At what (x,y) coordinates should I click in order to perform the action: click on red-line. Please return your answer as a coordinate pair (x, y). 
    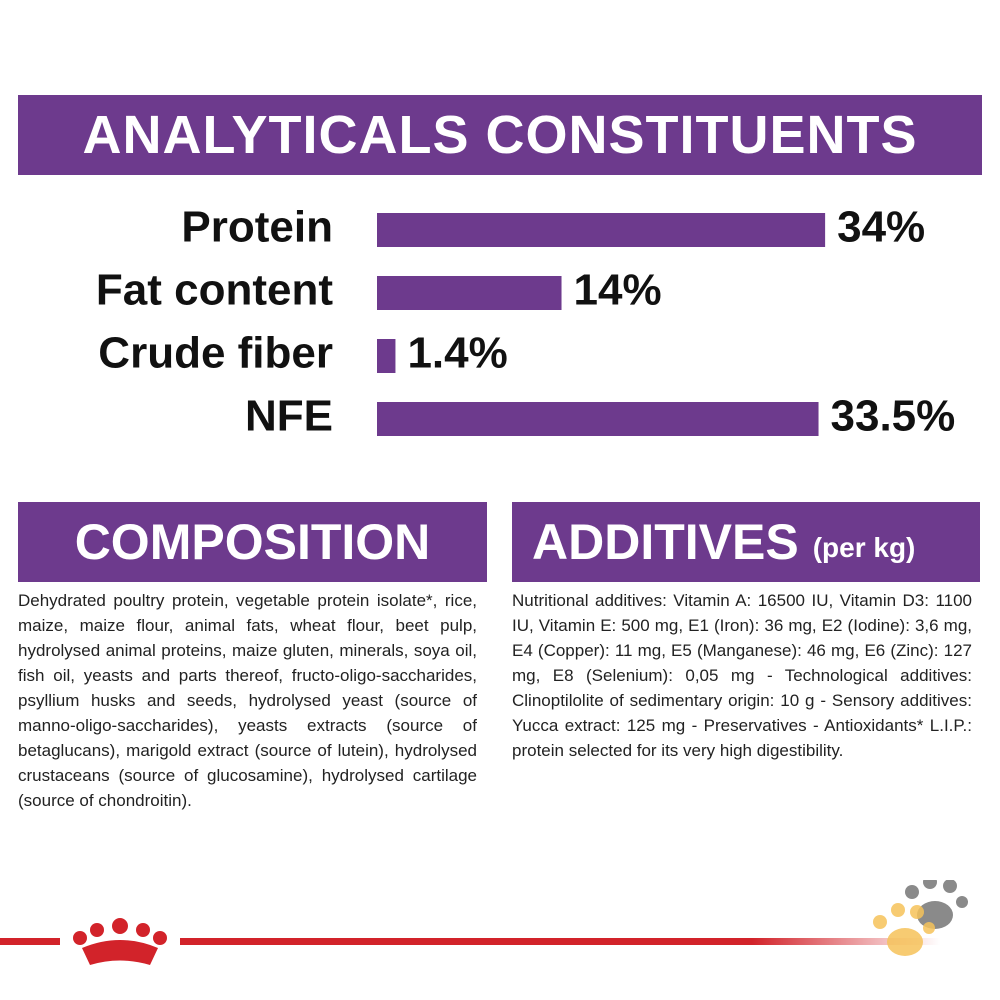
    Looking at the image, I should click on (470, 941).